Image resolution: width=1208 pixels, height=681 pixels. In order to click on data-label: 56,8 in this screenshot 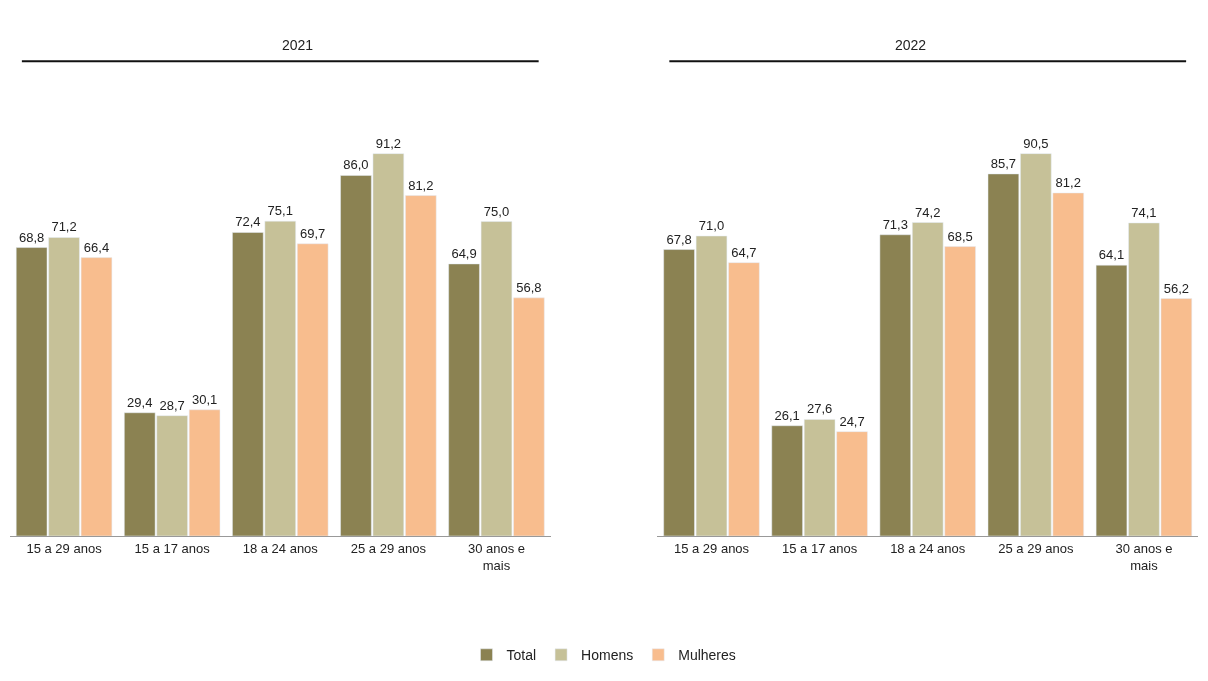, I will do `click(529, 287)`.